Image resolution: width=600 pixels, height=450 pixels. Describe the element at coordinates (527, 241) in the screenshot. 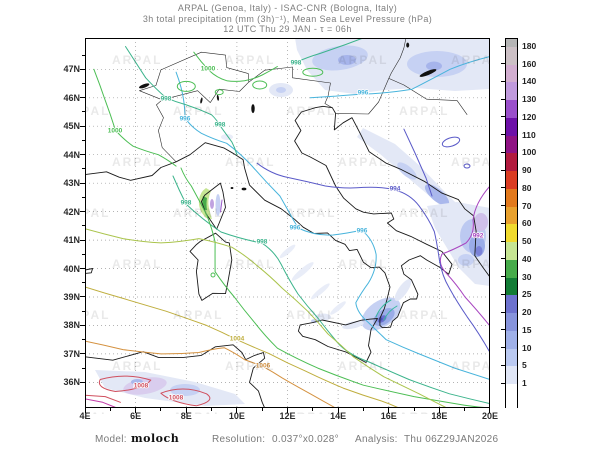

I see `colorbar-value: 50` at that location.